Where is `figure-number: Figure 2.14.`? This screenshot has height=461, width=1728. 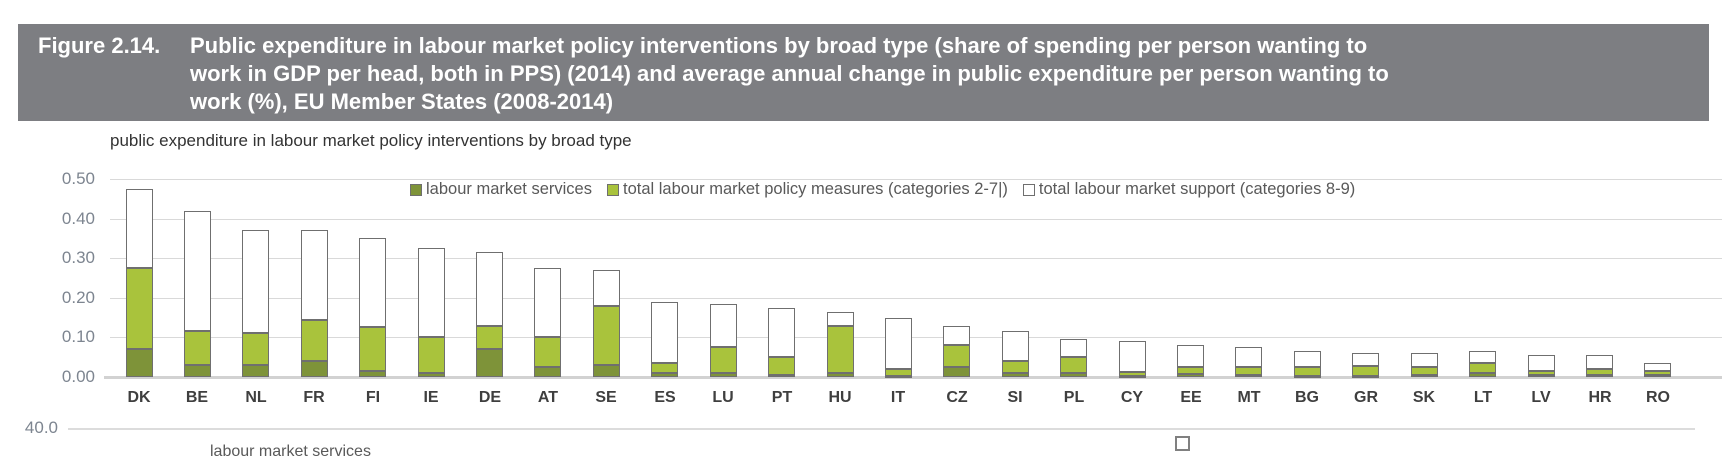
figure-number: Figure 2.14. is located at coordinates (99, 45).